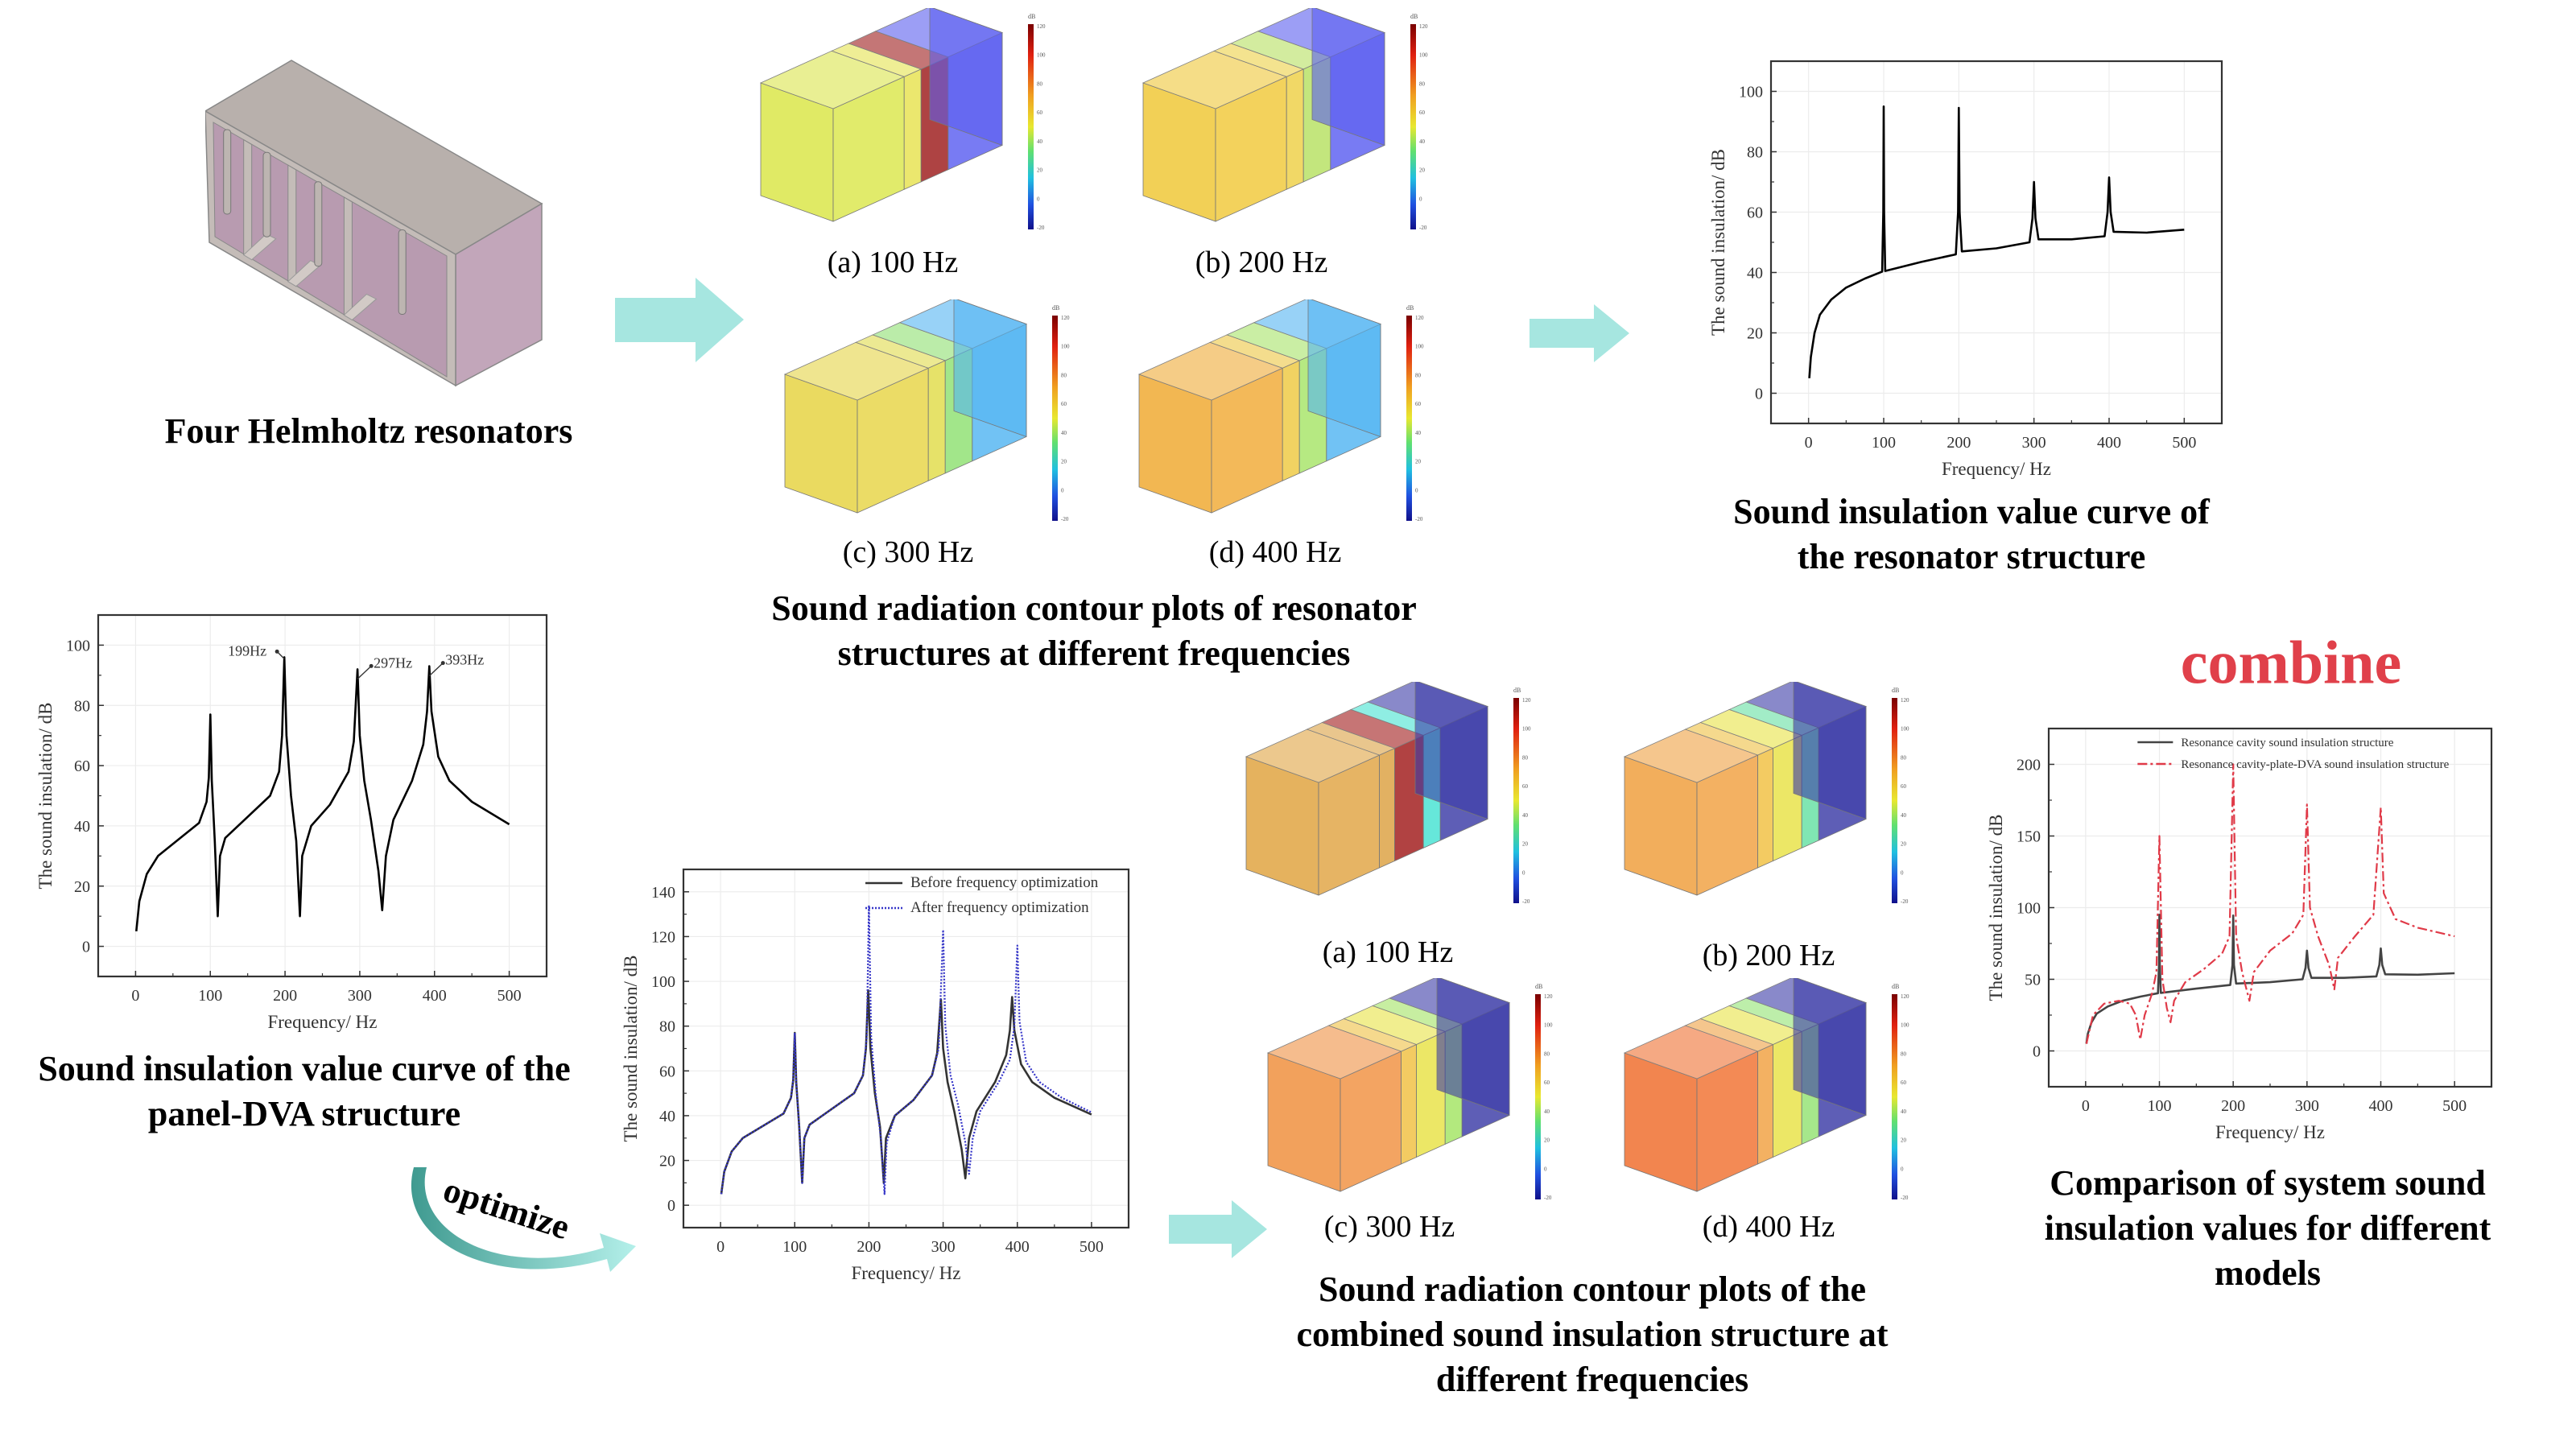 Image resolution: width=2576 pixels, height=1449 pixels. What do you see at coordinates (667, 1027) in the screenshot?
I see `y-tick-label: 80` at bounding box center [667, 1027].